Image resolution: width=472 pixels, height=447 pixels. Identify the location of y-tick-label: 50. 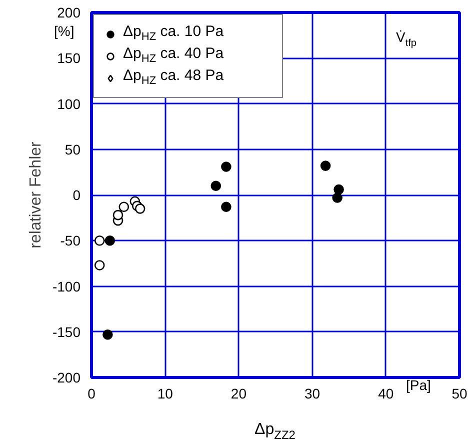
(72, 149).